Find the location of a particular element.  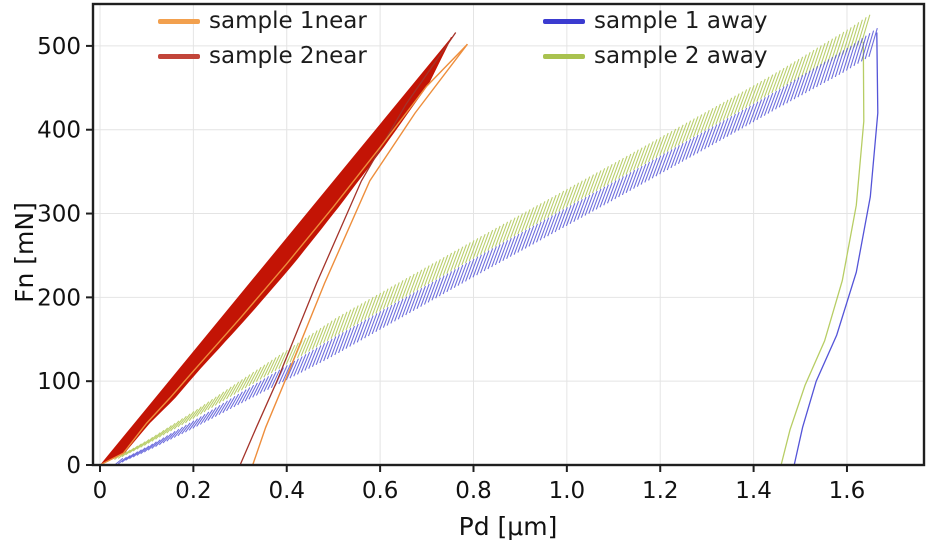

x-axis-label: Pd [μm] is located at coordinates (508, 526).